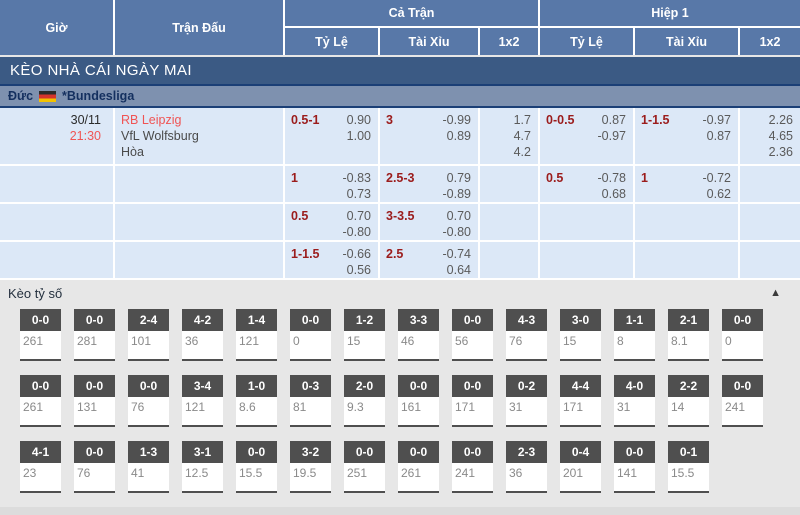 The image size is (800, 515). Describe the element at coordinates (310, 467) in the screenshot. I see `score-odds-cell: 3-2 19.5` at that location.